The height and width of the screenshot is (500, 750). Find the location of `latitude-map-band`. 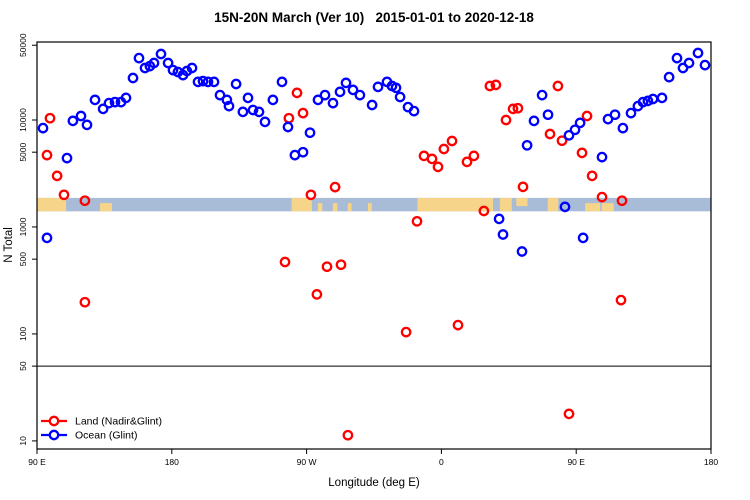

latitude-map-band is located at coordinates (374, 204).